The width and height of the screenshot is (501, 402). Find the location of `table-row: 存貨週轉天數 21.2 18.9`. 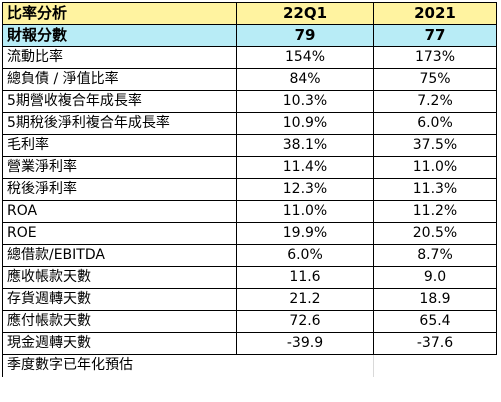

table-row: 存貨週轉天數 21.2 18.9 is located at coordinates (249, 299).